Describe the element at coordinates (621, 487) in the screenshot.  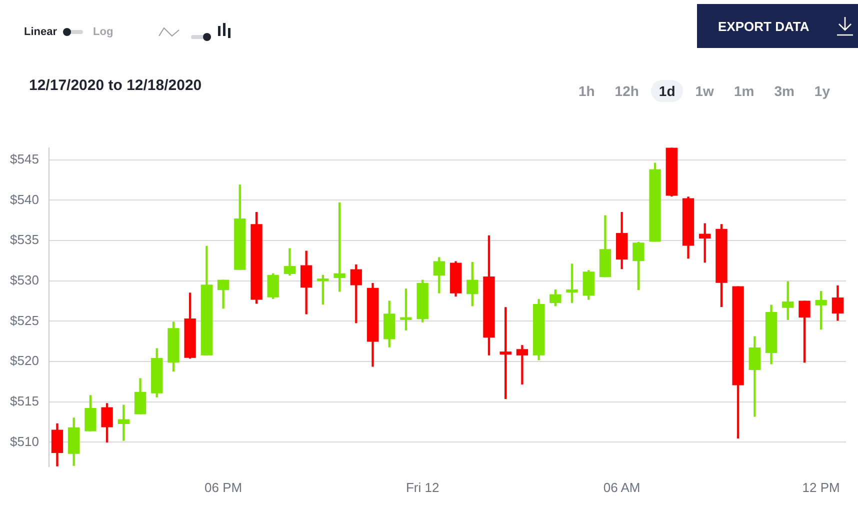
I see `x-tick-label: 06 AM` at that location.